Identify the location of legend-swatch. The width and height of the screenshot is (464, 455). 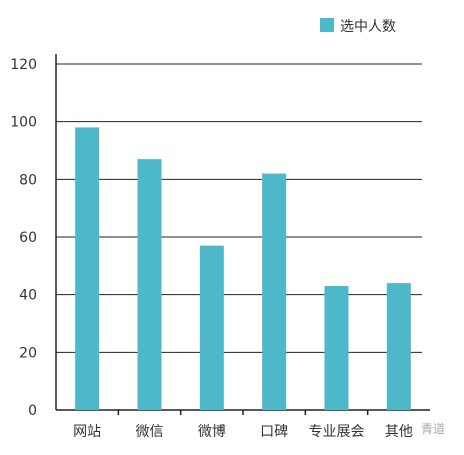
(327, 25).